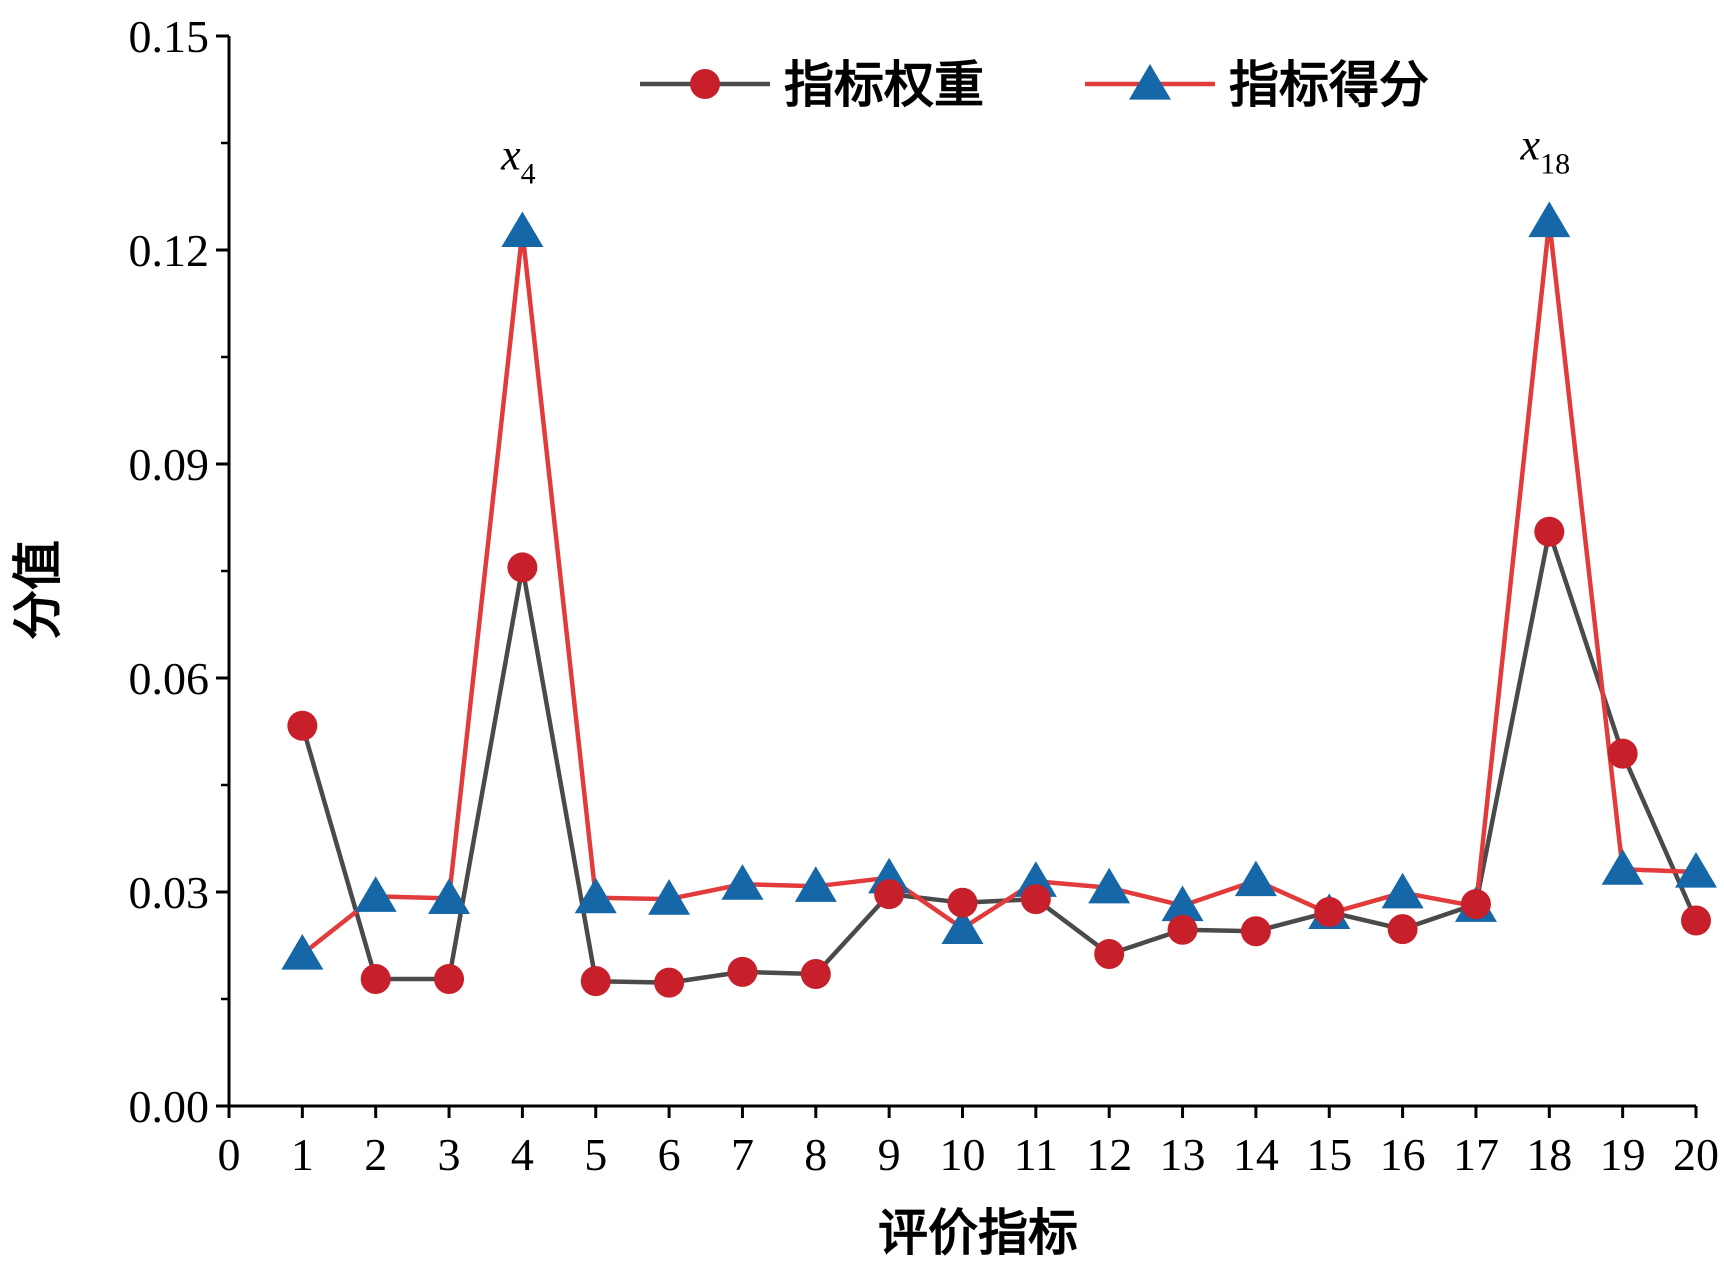 This screenshot has height=1266, width=1724. Describe the element at coordinates (1183, 1154) in the screenshot. I see `x-tick-label: 13` at that location.